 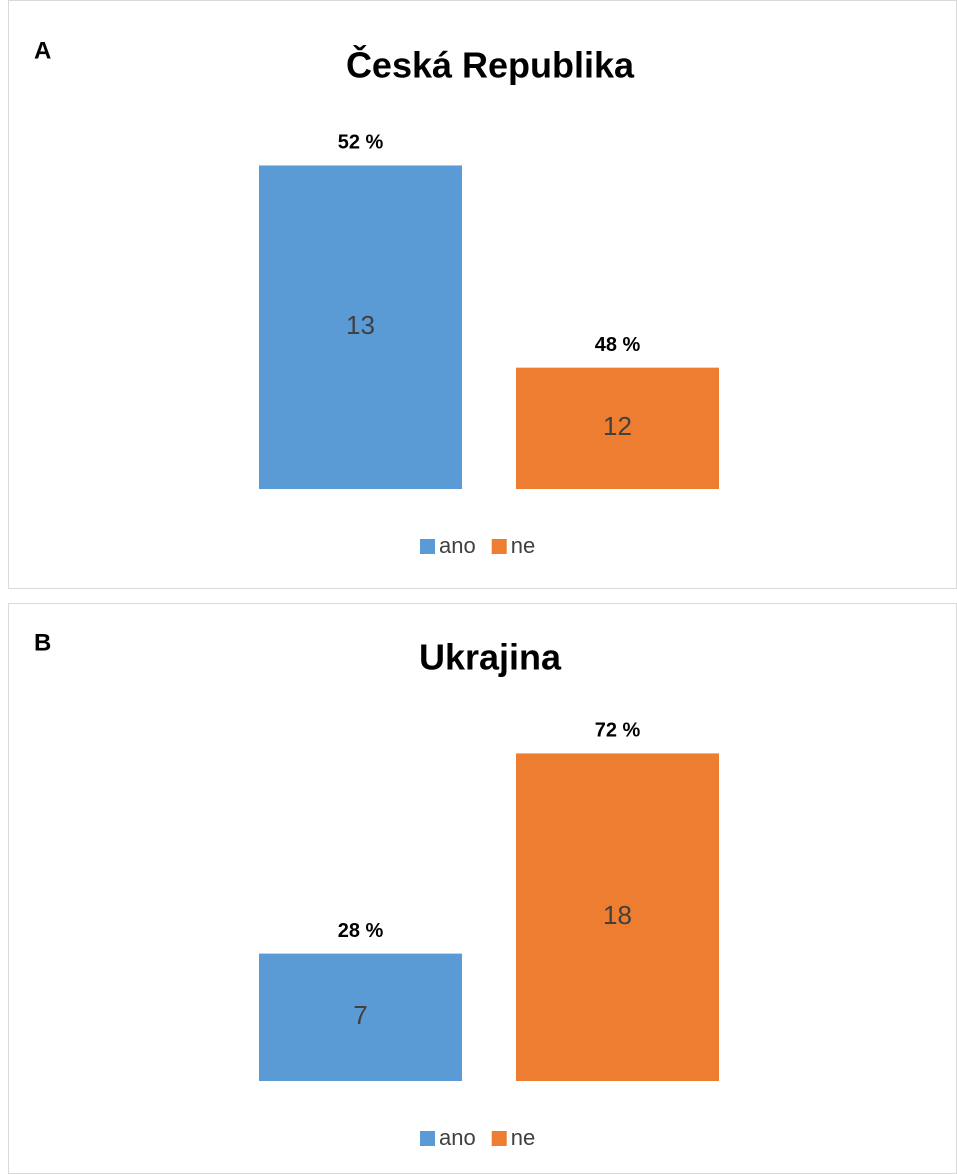 I want to click on panel-label: A, so click(x=42, y=50).